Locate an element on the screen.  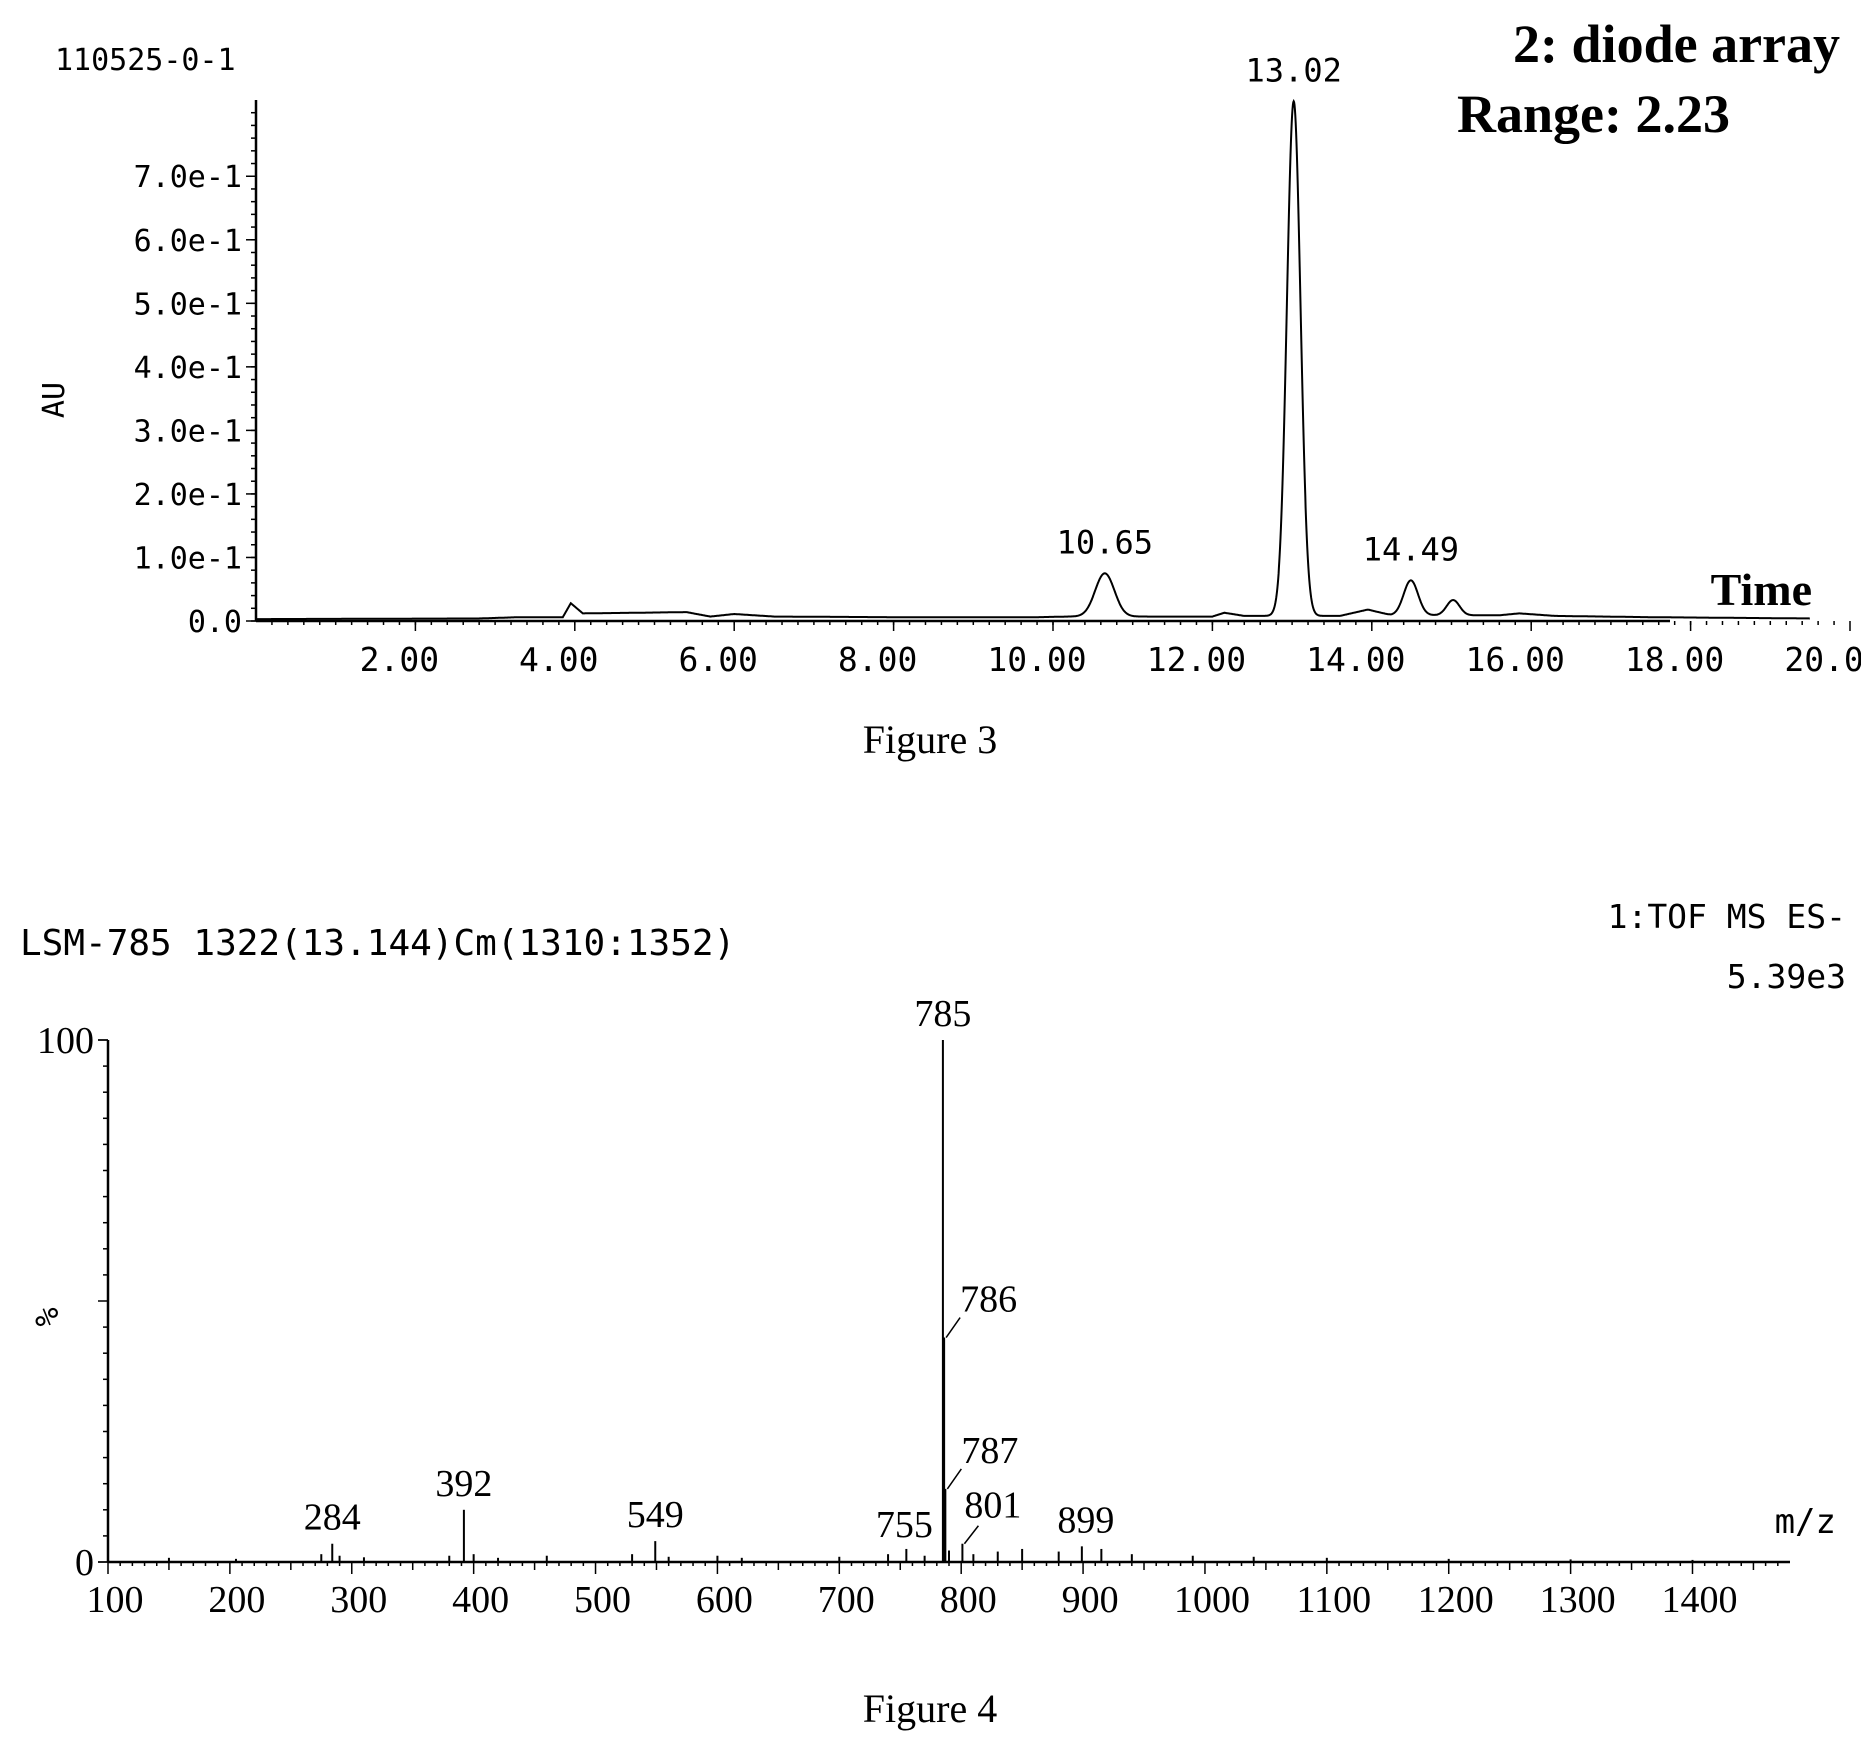
chrom-y-axis-label: AU is located at coordinates (54, 400).